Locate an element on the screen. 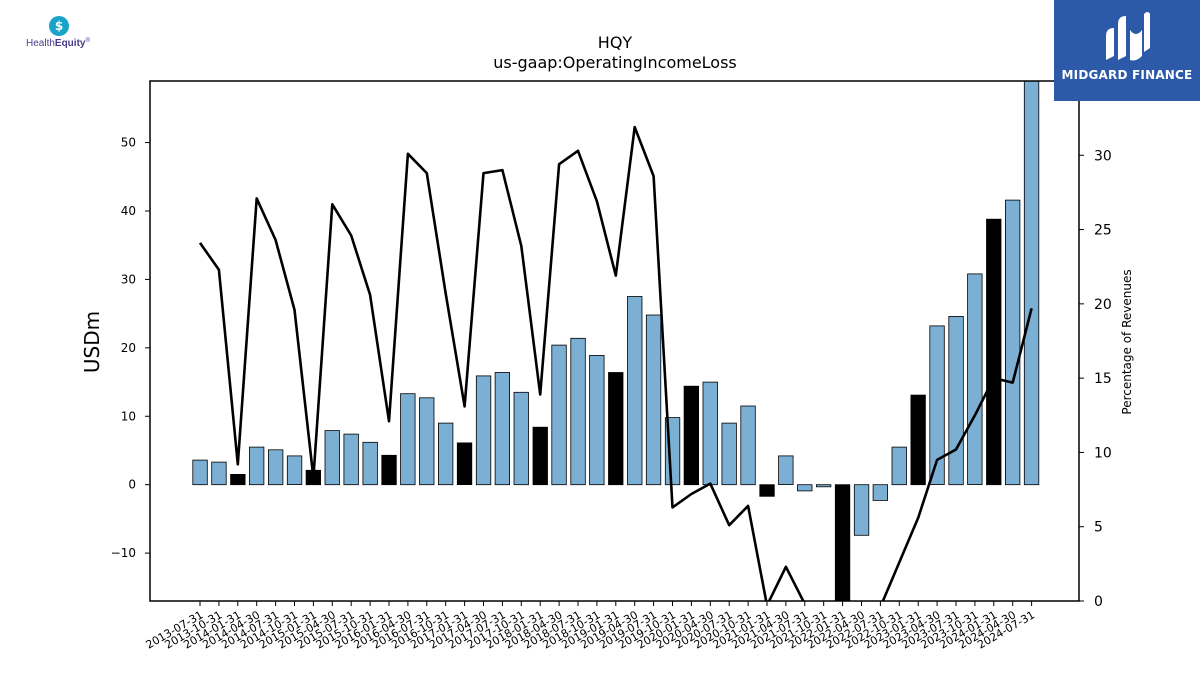 The width and height of the screenshot is (1200, 675). y2-tick-label: 5 is located at coordinates (1098, 528).